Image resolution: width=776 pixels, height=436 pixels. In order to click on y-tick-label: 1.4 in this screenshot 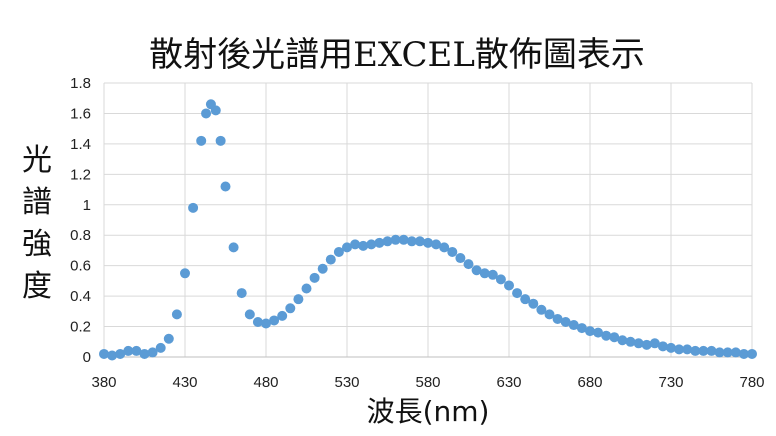, I will do `click(80, 144)`.